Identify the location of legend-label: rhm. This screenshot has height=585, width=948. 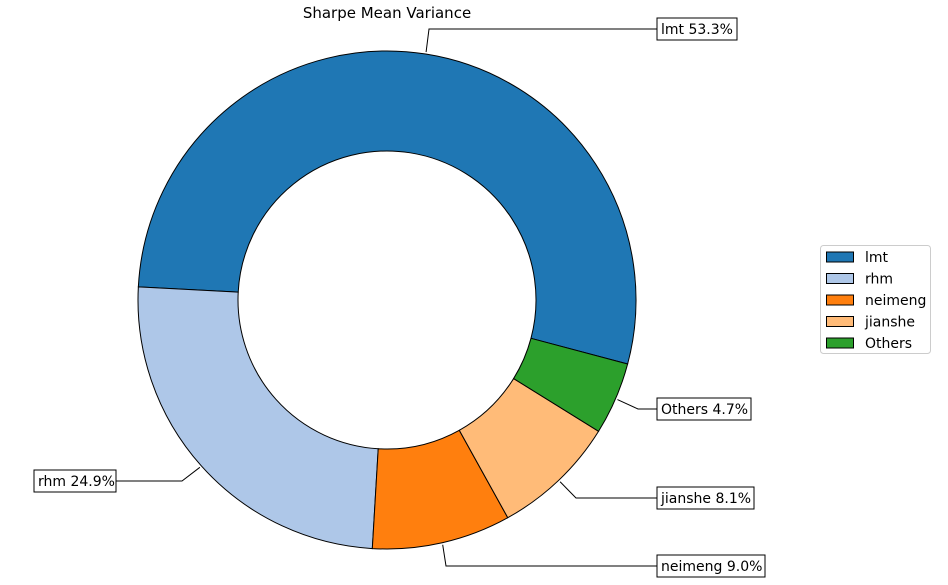
(879, 280).